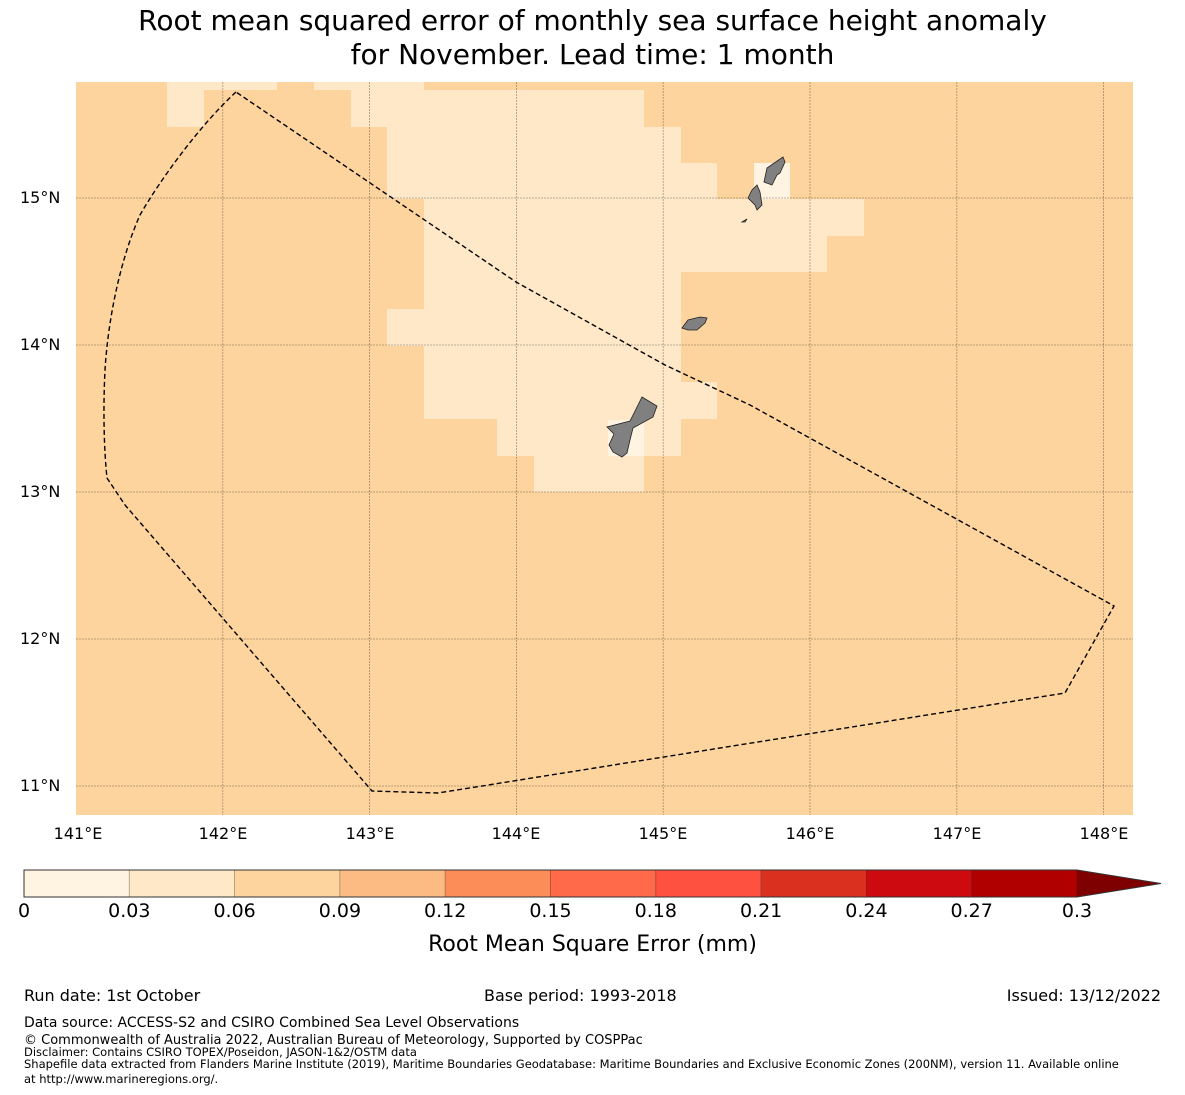  Describe the element at coordinates (744, 220) in the screenshot. I see `aguijan-island` at that location.